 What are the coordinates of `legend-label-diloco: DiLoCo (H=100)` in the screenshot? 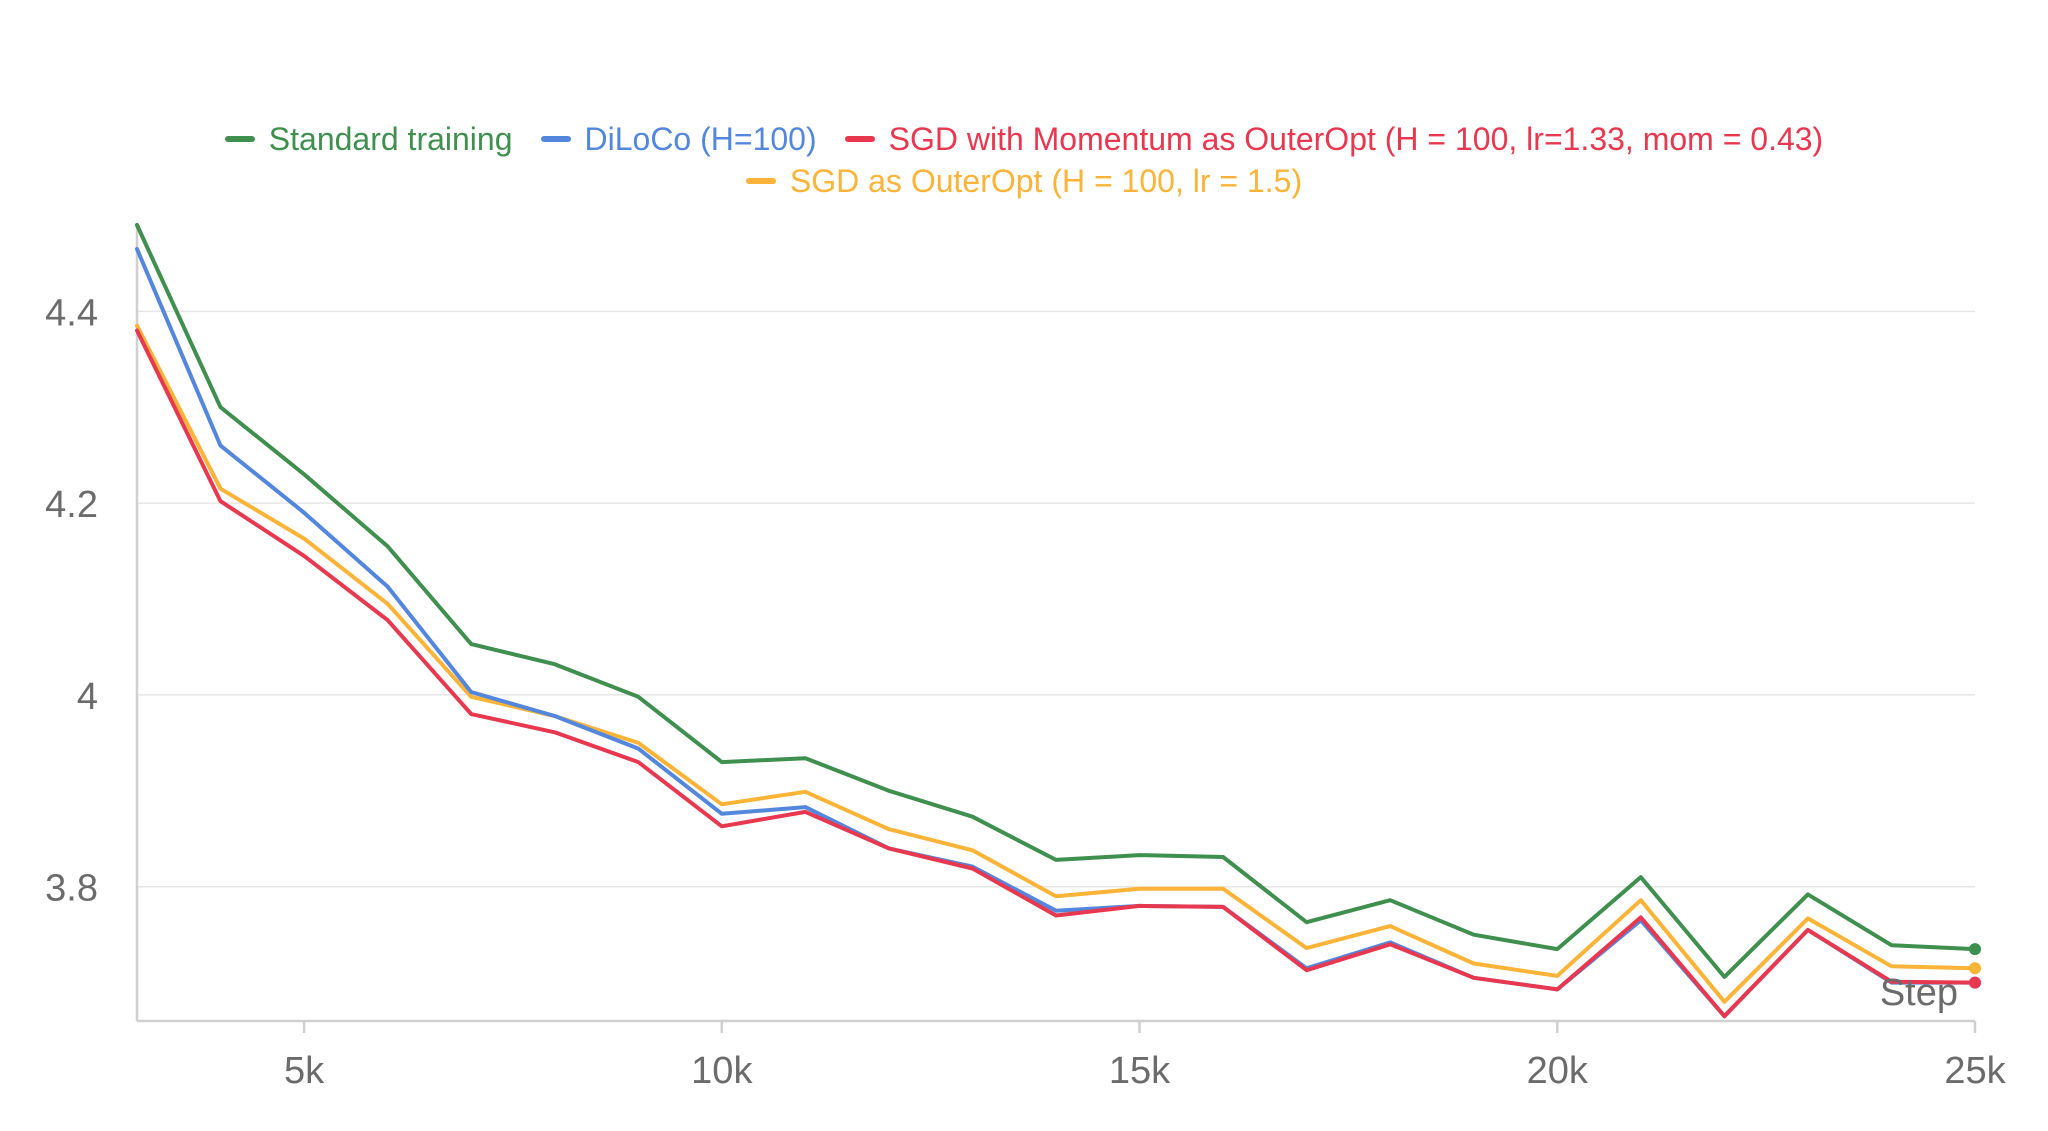 It's located at (700, 139).